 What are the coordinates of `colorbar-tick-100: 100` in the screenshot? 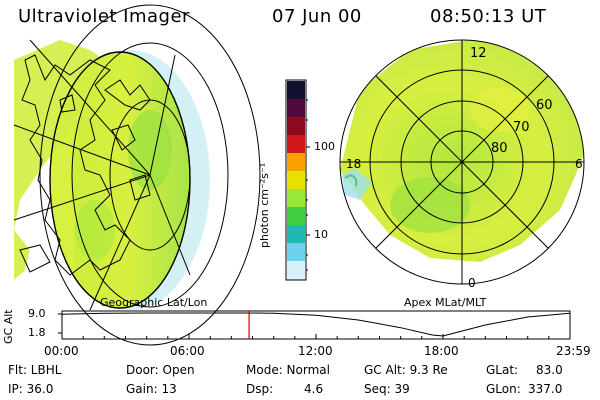 It's located at (324, 146).